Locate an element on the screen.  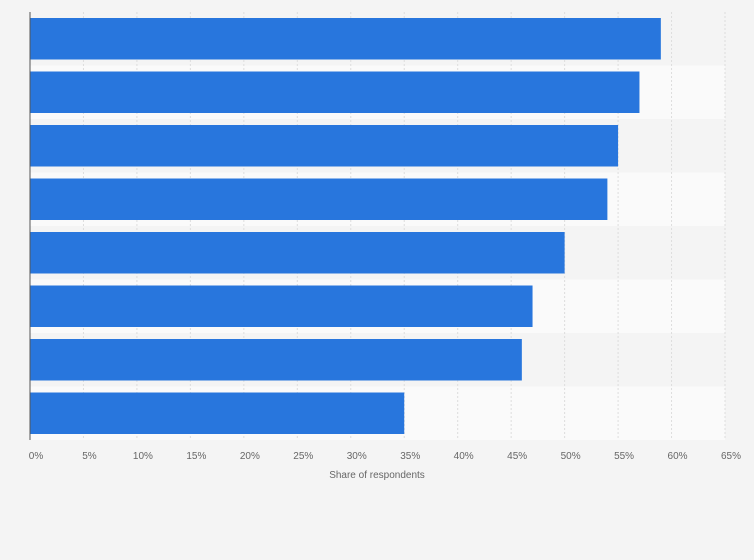
x-tick-label: 65% is located at coordinates (731, 456).